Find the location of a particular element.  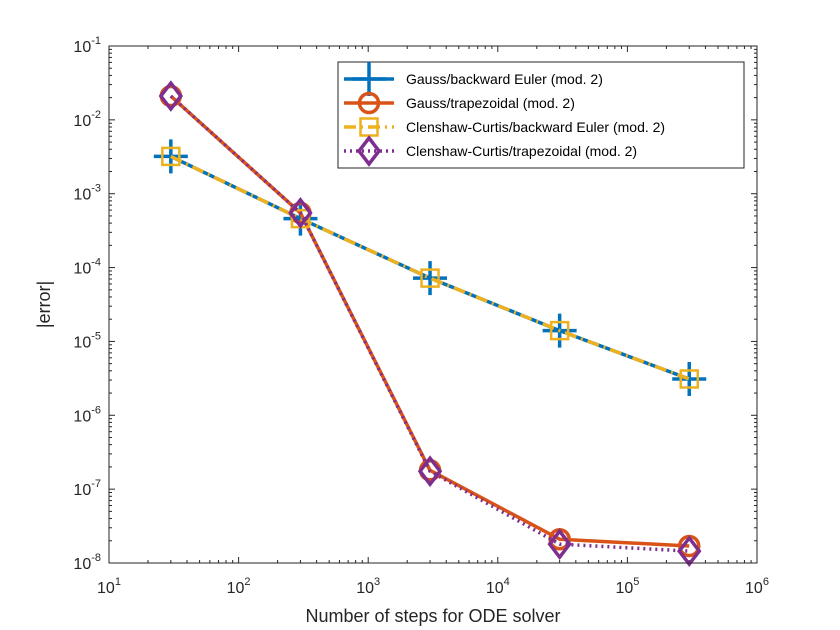

y-tick-label: 10⁻³ is located at coordinates (87, 193).